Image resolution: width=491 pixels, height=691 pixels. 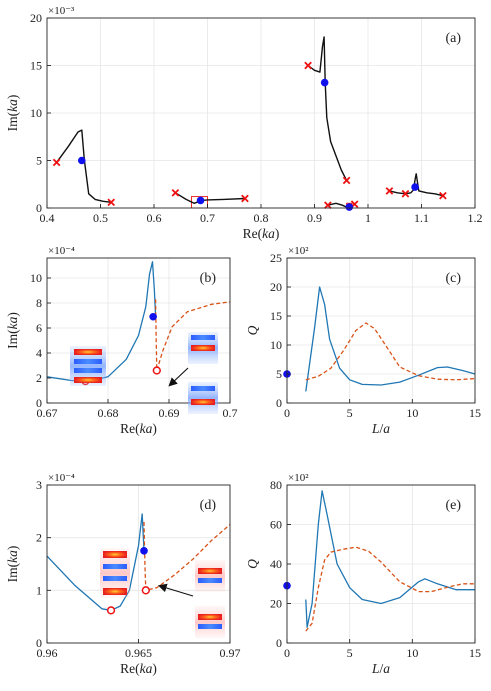 I want to click on panel-label: (e), so click(x=453, y=505).